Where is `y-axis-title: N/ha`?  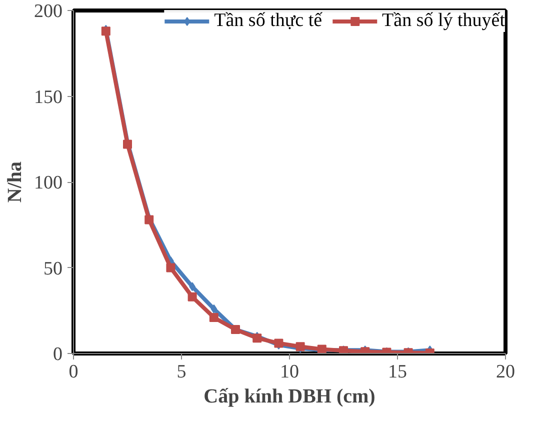 y-axis-title: N/ha is located at coordinates (15, 182).